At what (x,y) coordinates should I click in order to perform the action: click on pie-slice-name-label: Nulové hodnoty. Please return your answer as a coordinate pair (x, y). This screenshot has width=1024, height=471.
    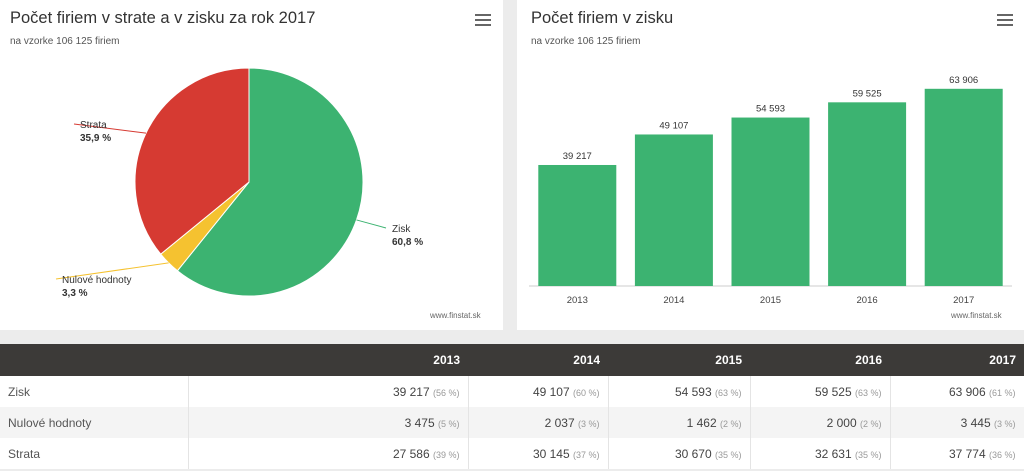
    Looking at the image, I should click on (97, 280).